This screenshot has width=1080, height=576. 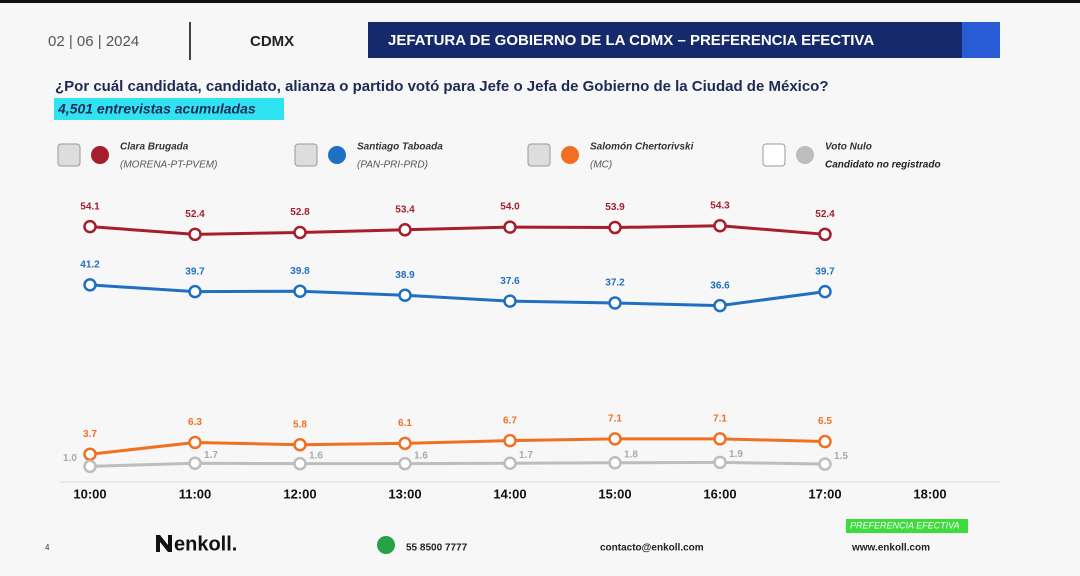 I want to click on value-label: 6.1, so click(x=405, y=423).